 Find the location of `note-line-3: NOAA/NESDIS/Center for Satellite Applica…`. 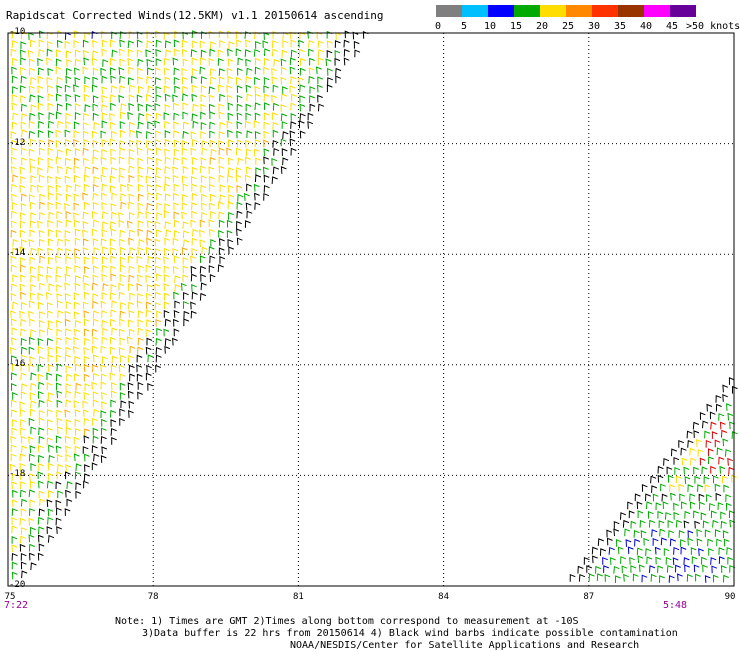

note-line-3: NOAA/NESDIS/Center for Satellite Applica… is located at coordinates (465, 645).